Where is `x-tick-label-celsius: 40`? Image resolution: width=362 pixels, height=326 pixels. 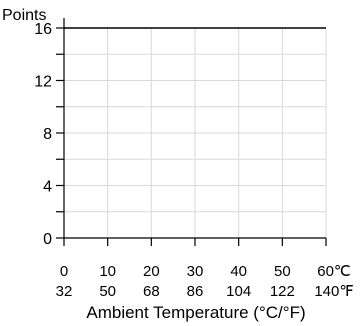
x-tick-label-celsius: 40 is located at coordinates (238, 271).